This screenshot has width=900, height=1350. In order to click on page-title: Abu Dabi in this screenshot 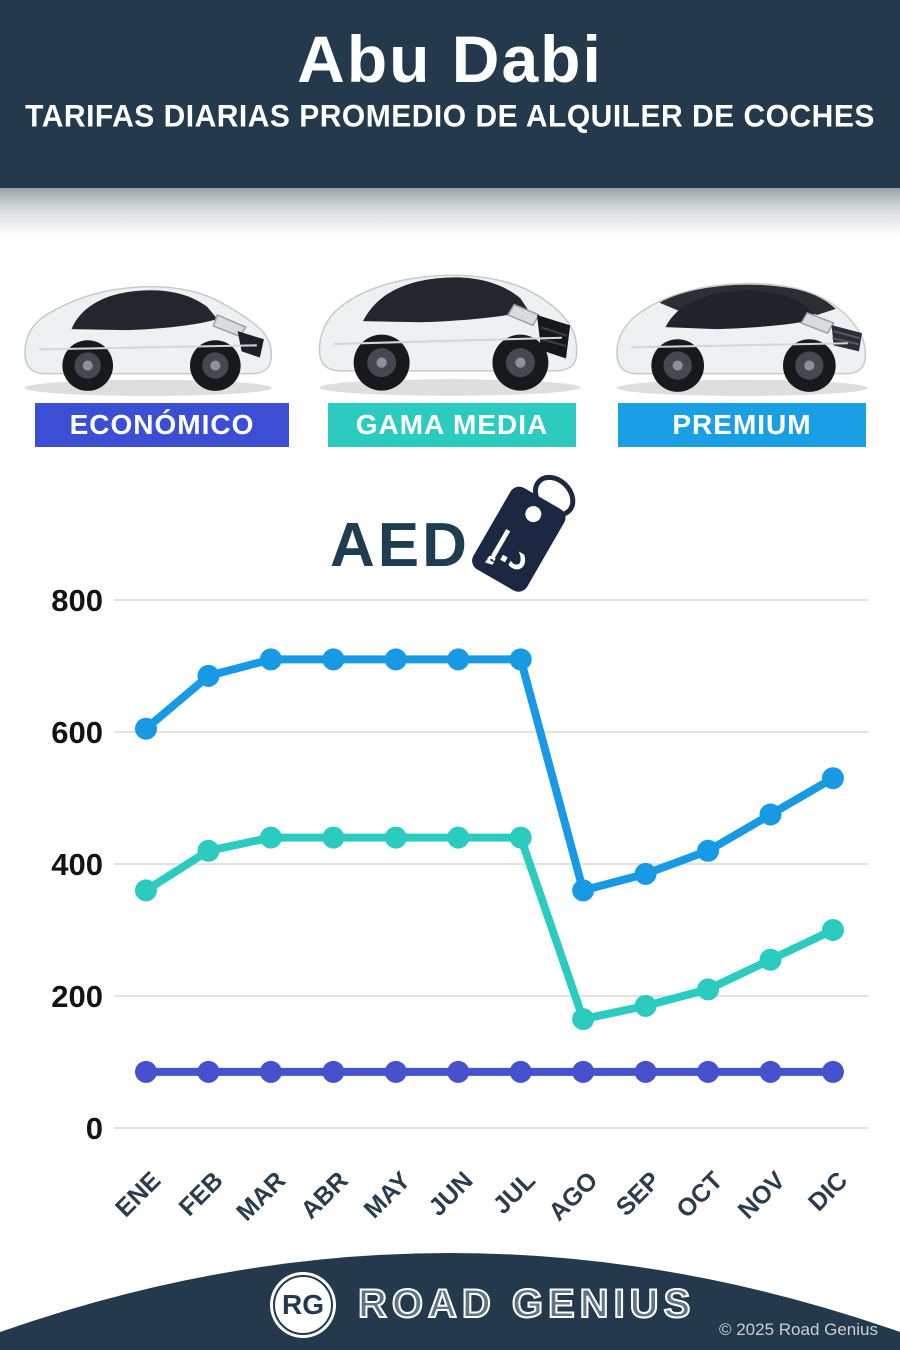, I will do `click(450, 59)`.